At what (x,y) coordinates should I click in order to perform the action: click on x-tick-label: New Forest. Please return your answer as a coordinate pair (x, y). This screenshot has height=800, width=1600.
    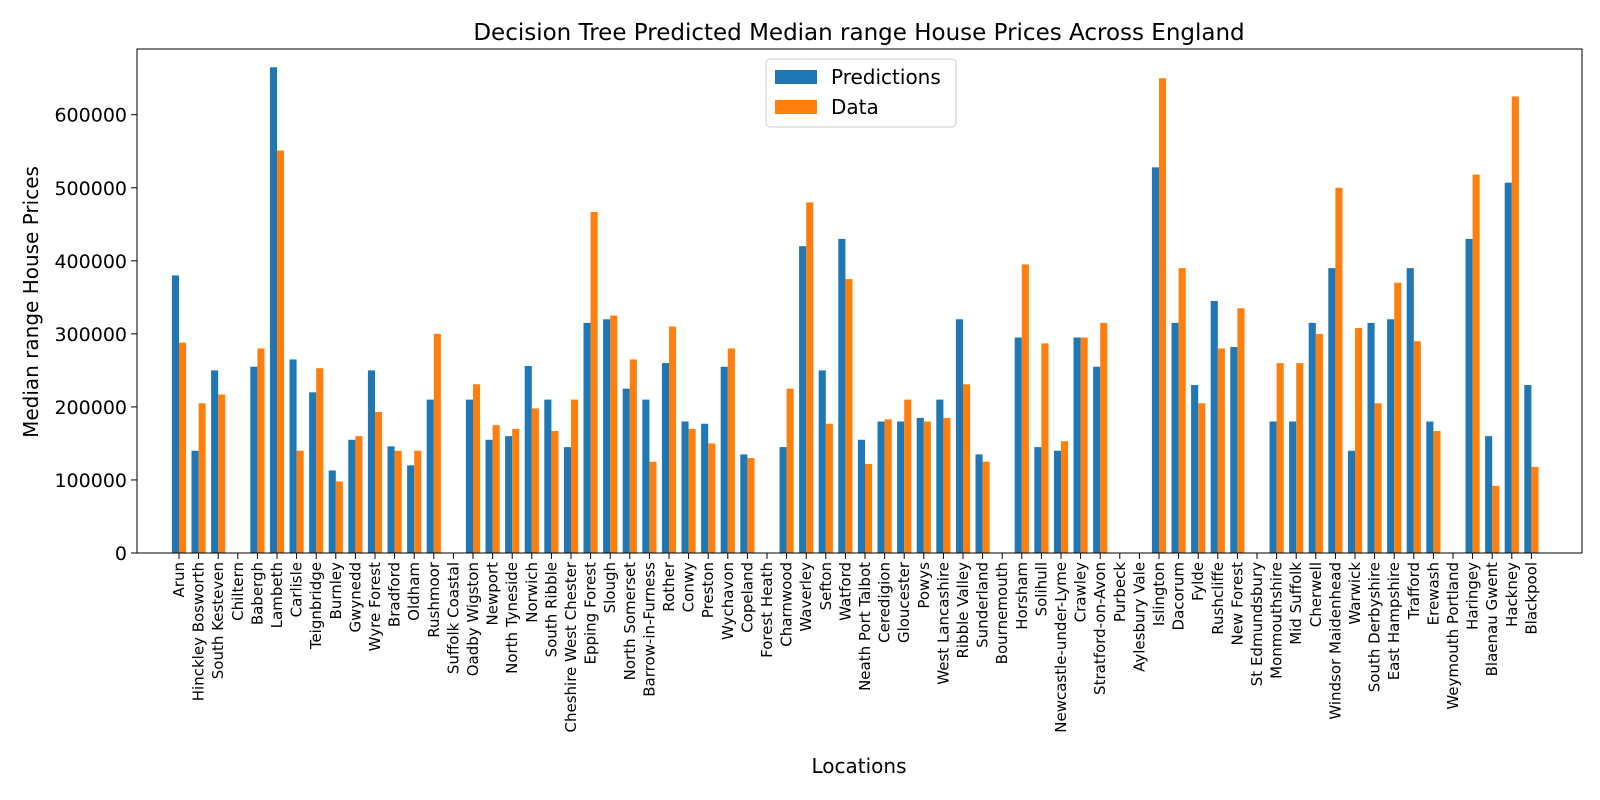
    Looking at the image, I should click on (1237, 604).